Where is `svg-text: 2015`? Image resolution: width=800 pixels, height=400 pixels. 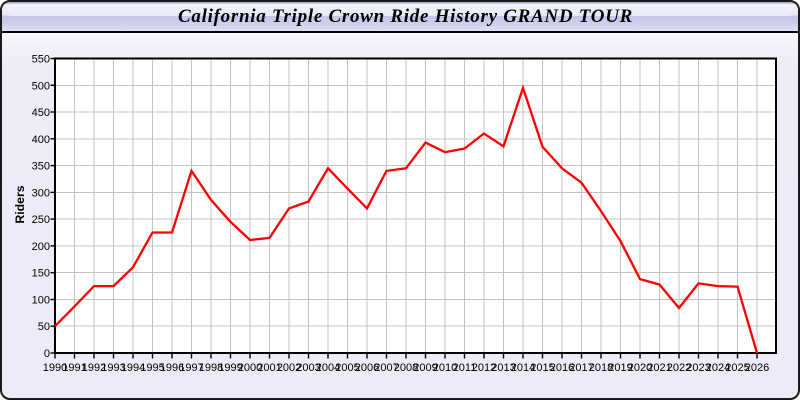
svg-text: 2015 is located at coordinates (542, 368).